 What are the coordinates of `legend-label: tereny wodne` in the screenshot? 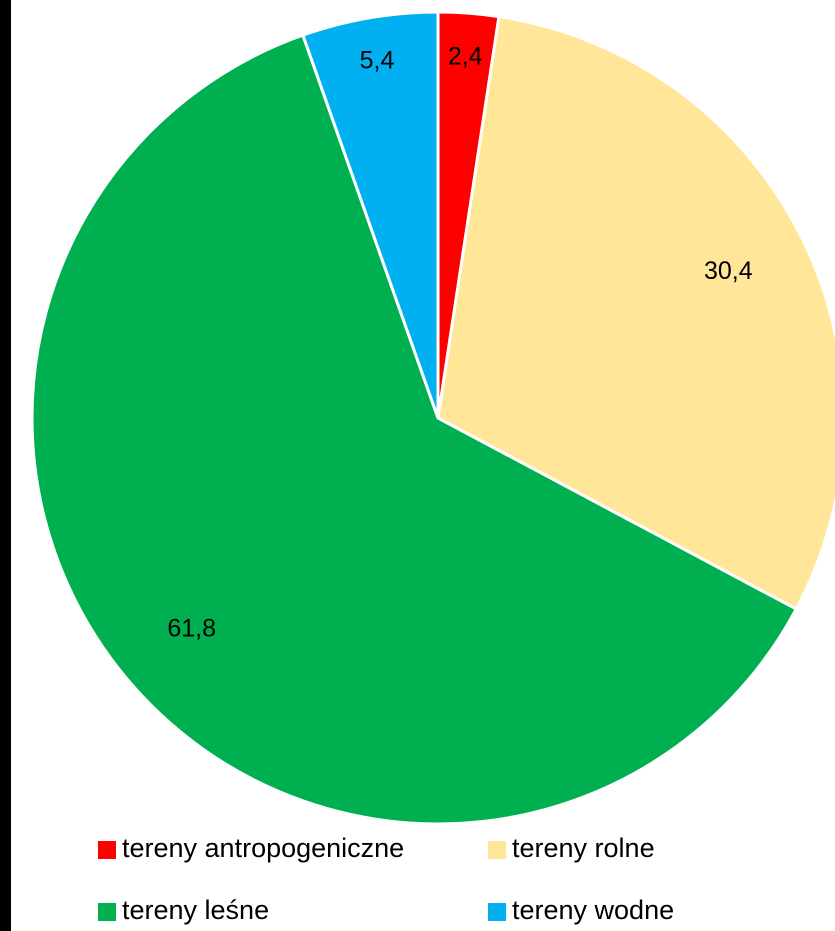 It's located at (593, 910).